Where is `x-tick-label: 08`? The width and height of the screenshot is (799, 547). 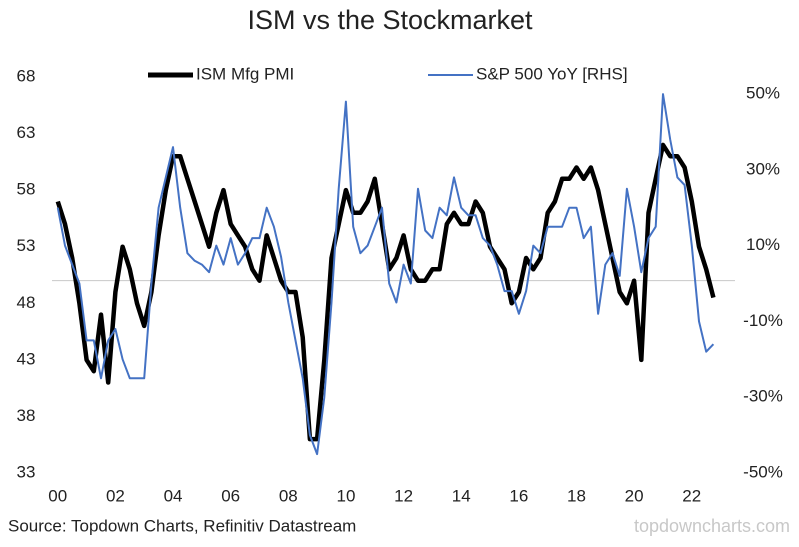 x-tick-label: 08 is located at coordinates (288, 495).